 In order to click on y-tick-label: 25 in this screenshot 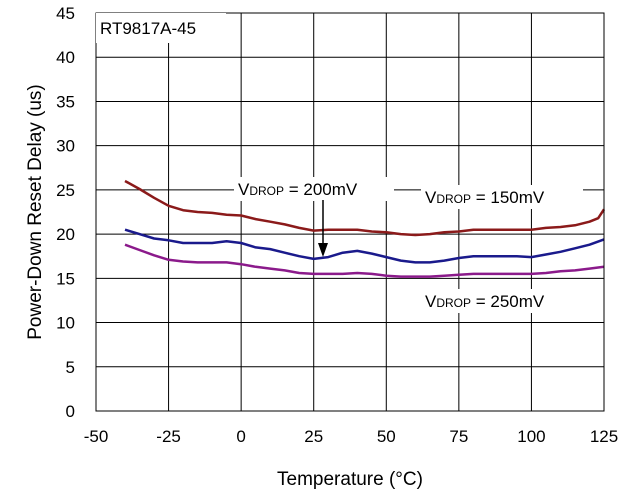, I will do `click(65, 190)`.